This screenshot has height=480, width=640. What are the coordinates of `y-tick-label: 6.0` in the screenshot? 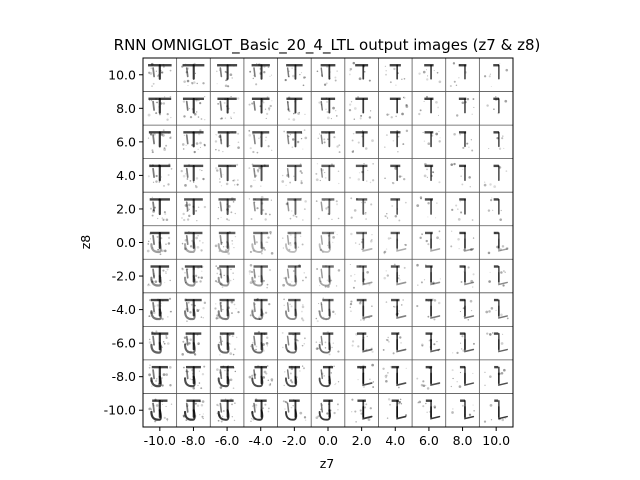 It's located at (126, 141).